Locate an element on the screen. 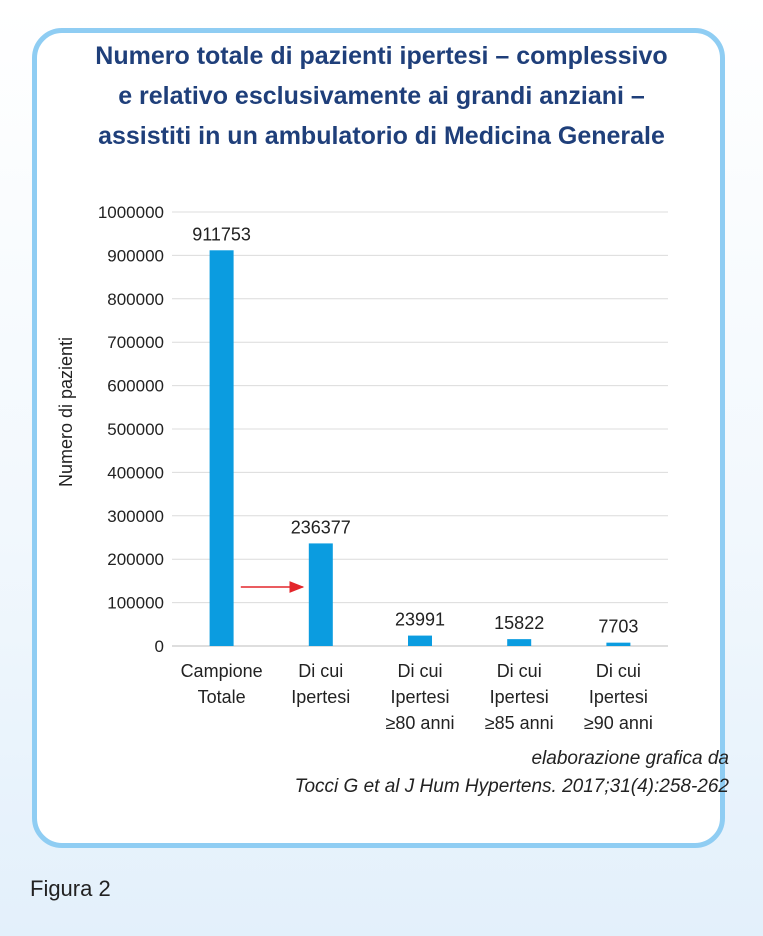 This screenshot has height=936, width=763. x-tick-label: ≥80 anni is located at coordinates (420, 723).